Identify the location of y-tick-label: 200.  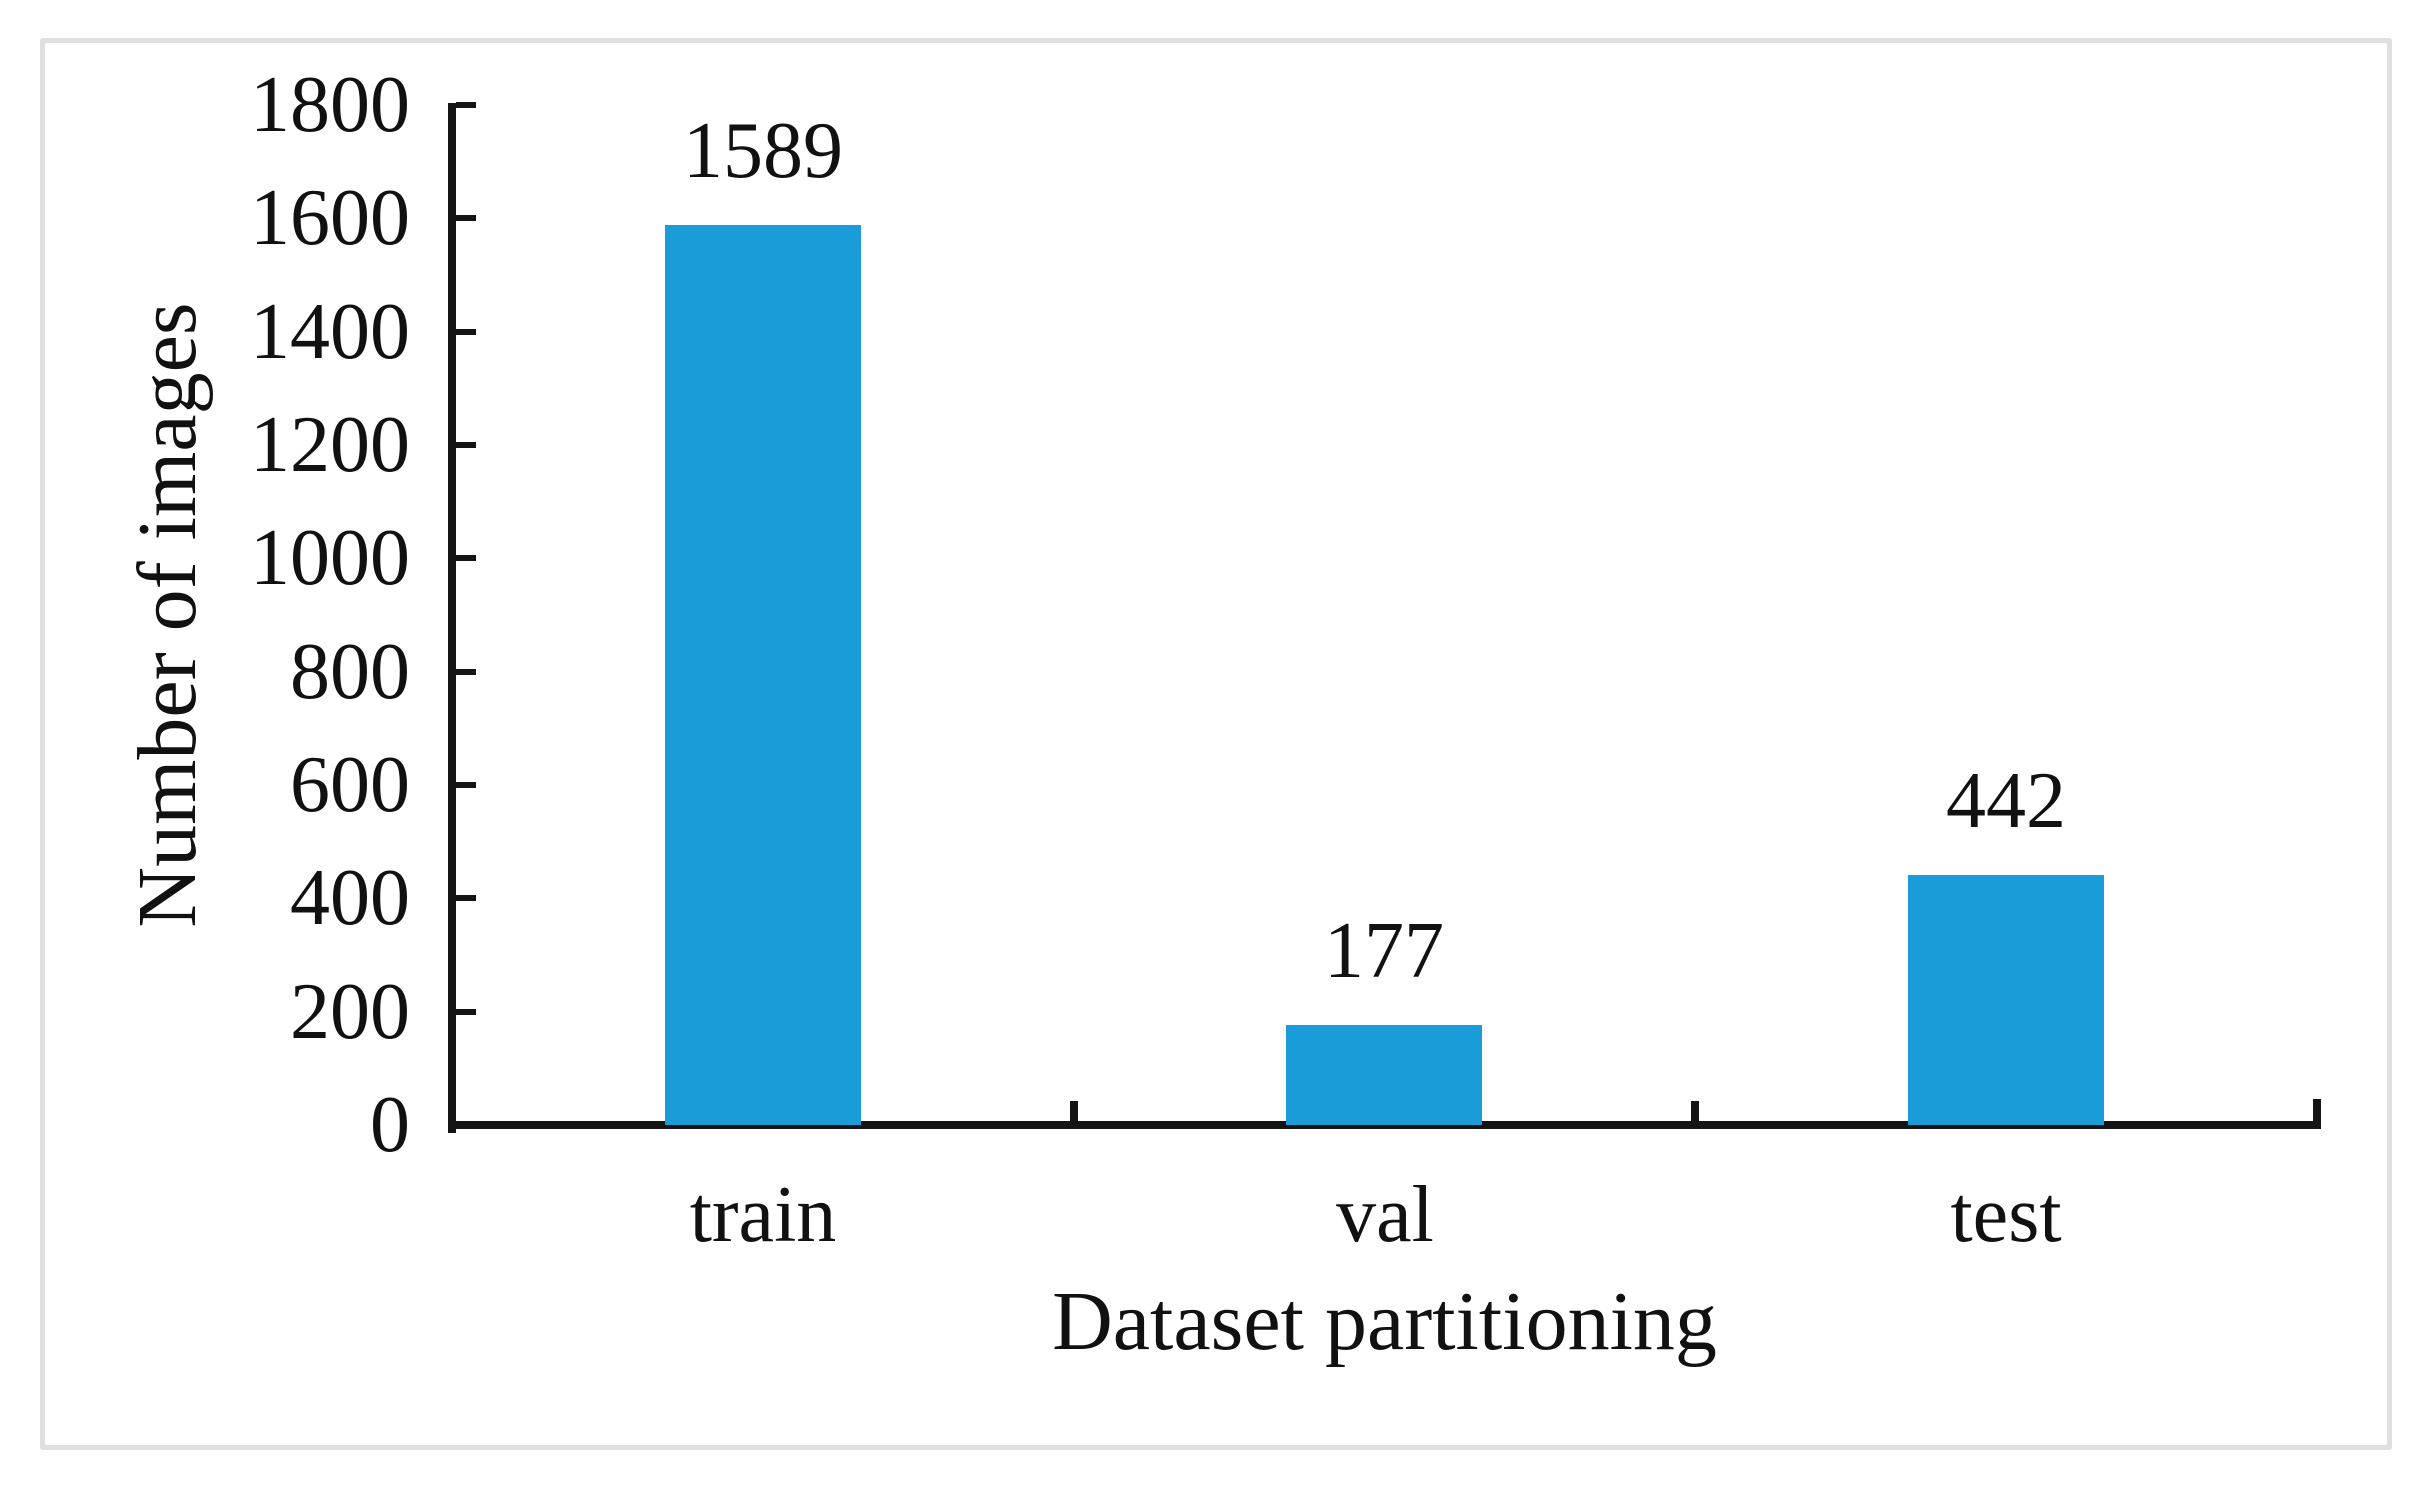
(350, 1012).